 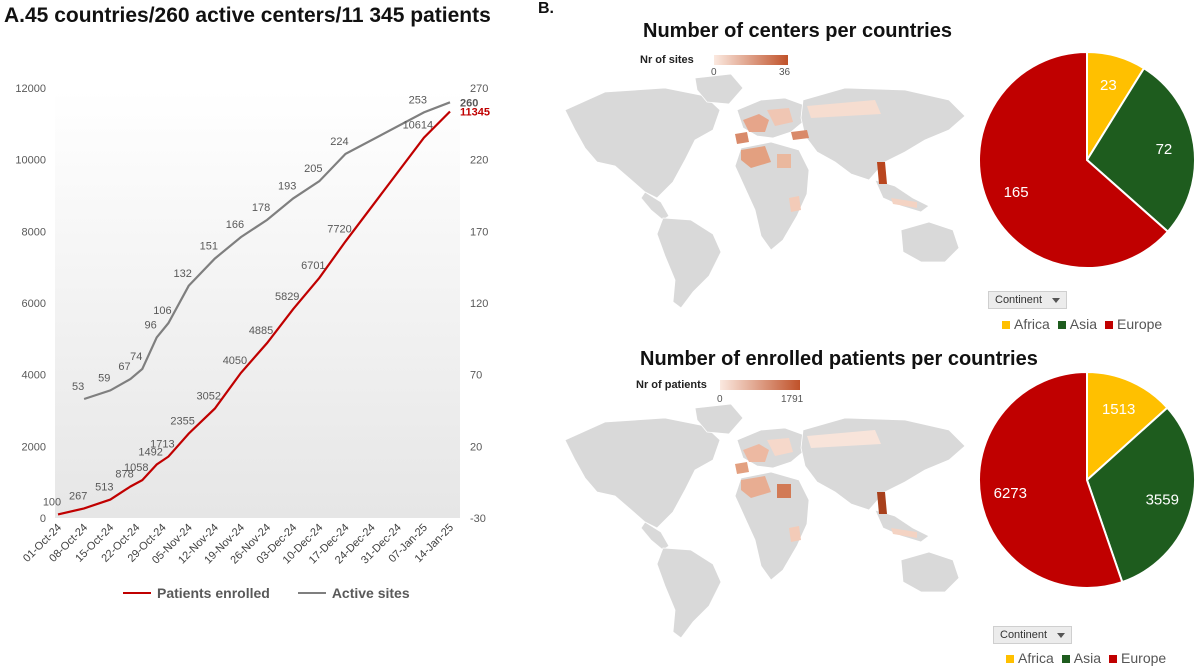 I want to click on left-tick-label: 12000, so click(x=30, y=89).